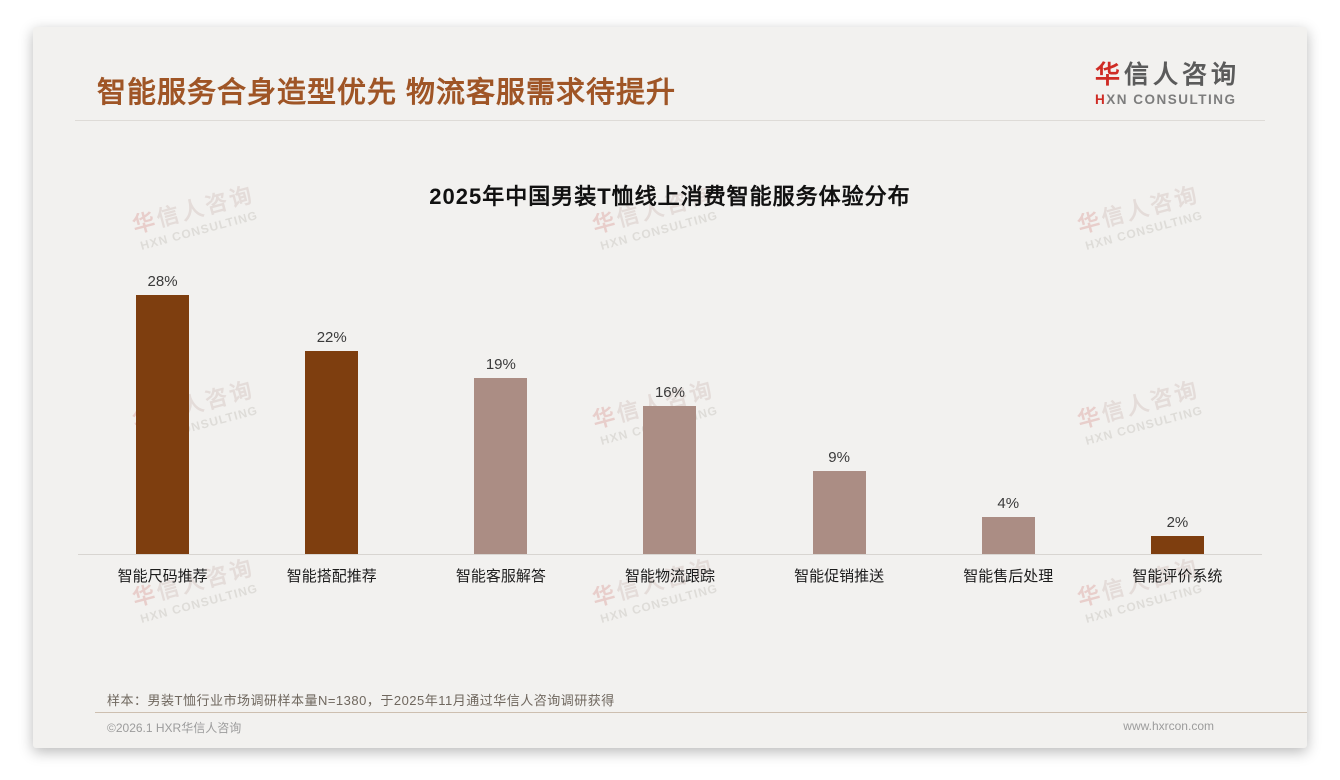 This screenshot has width=1340, height=780. What do you see at coordinates (839, 457) in the screenshot?
I see `bar-value-label: 9%` at bounding box center [839, 457].